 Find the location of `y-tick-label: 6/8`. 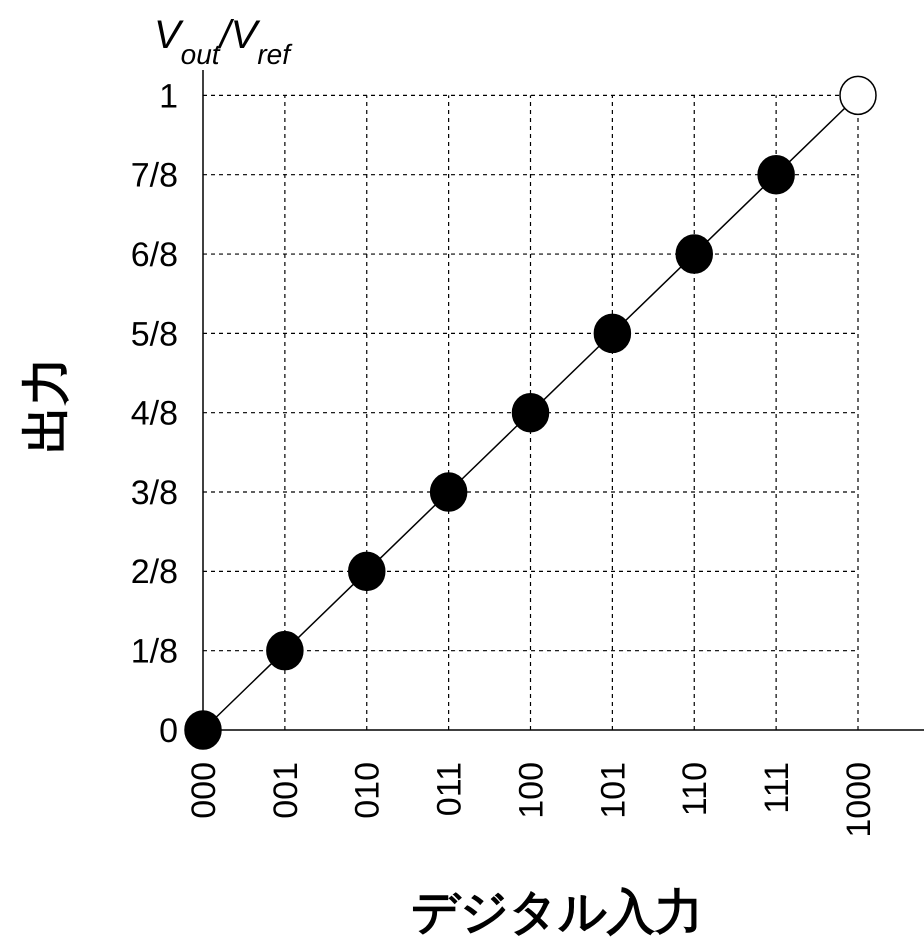

y-tick-label: 6/8 is located at coordinates (154, 255).